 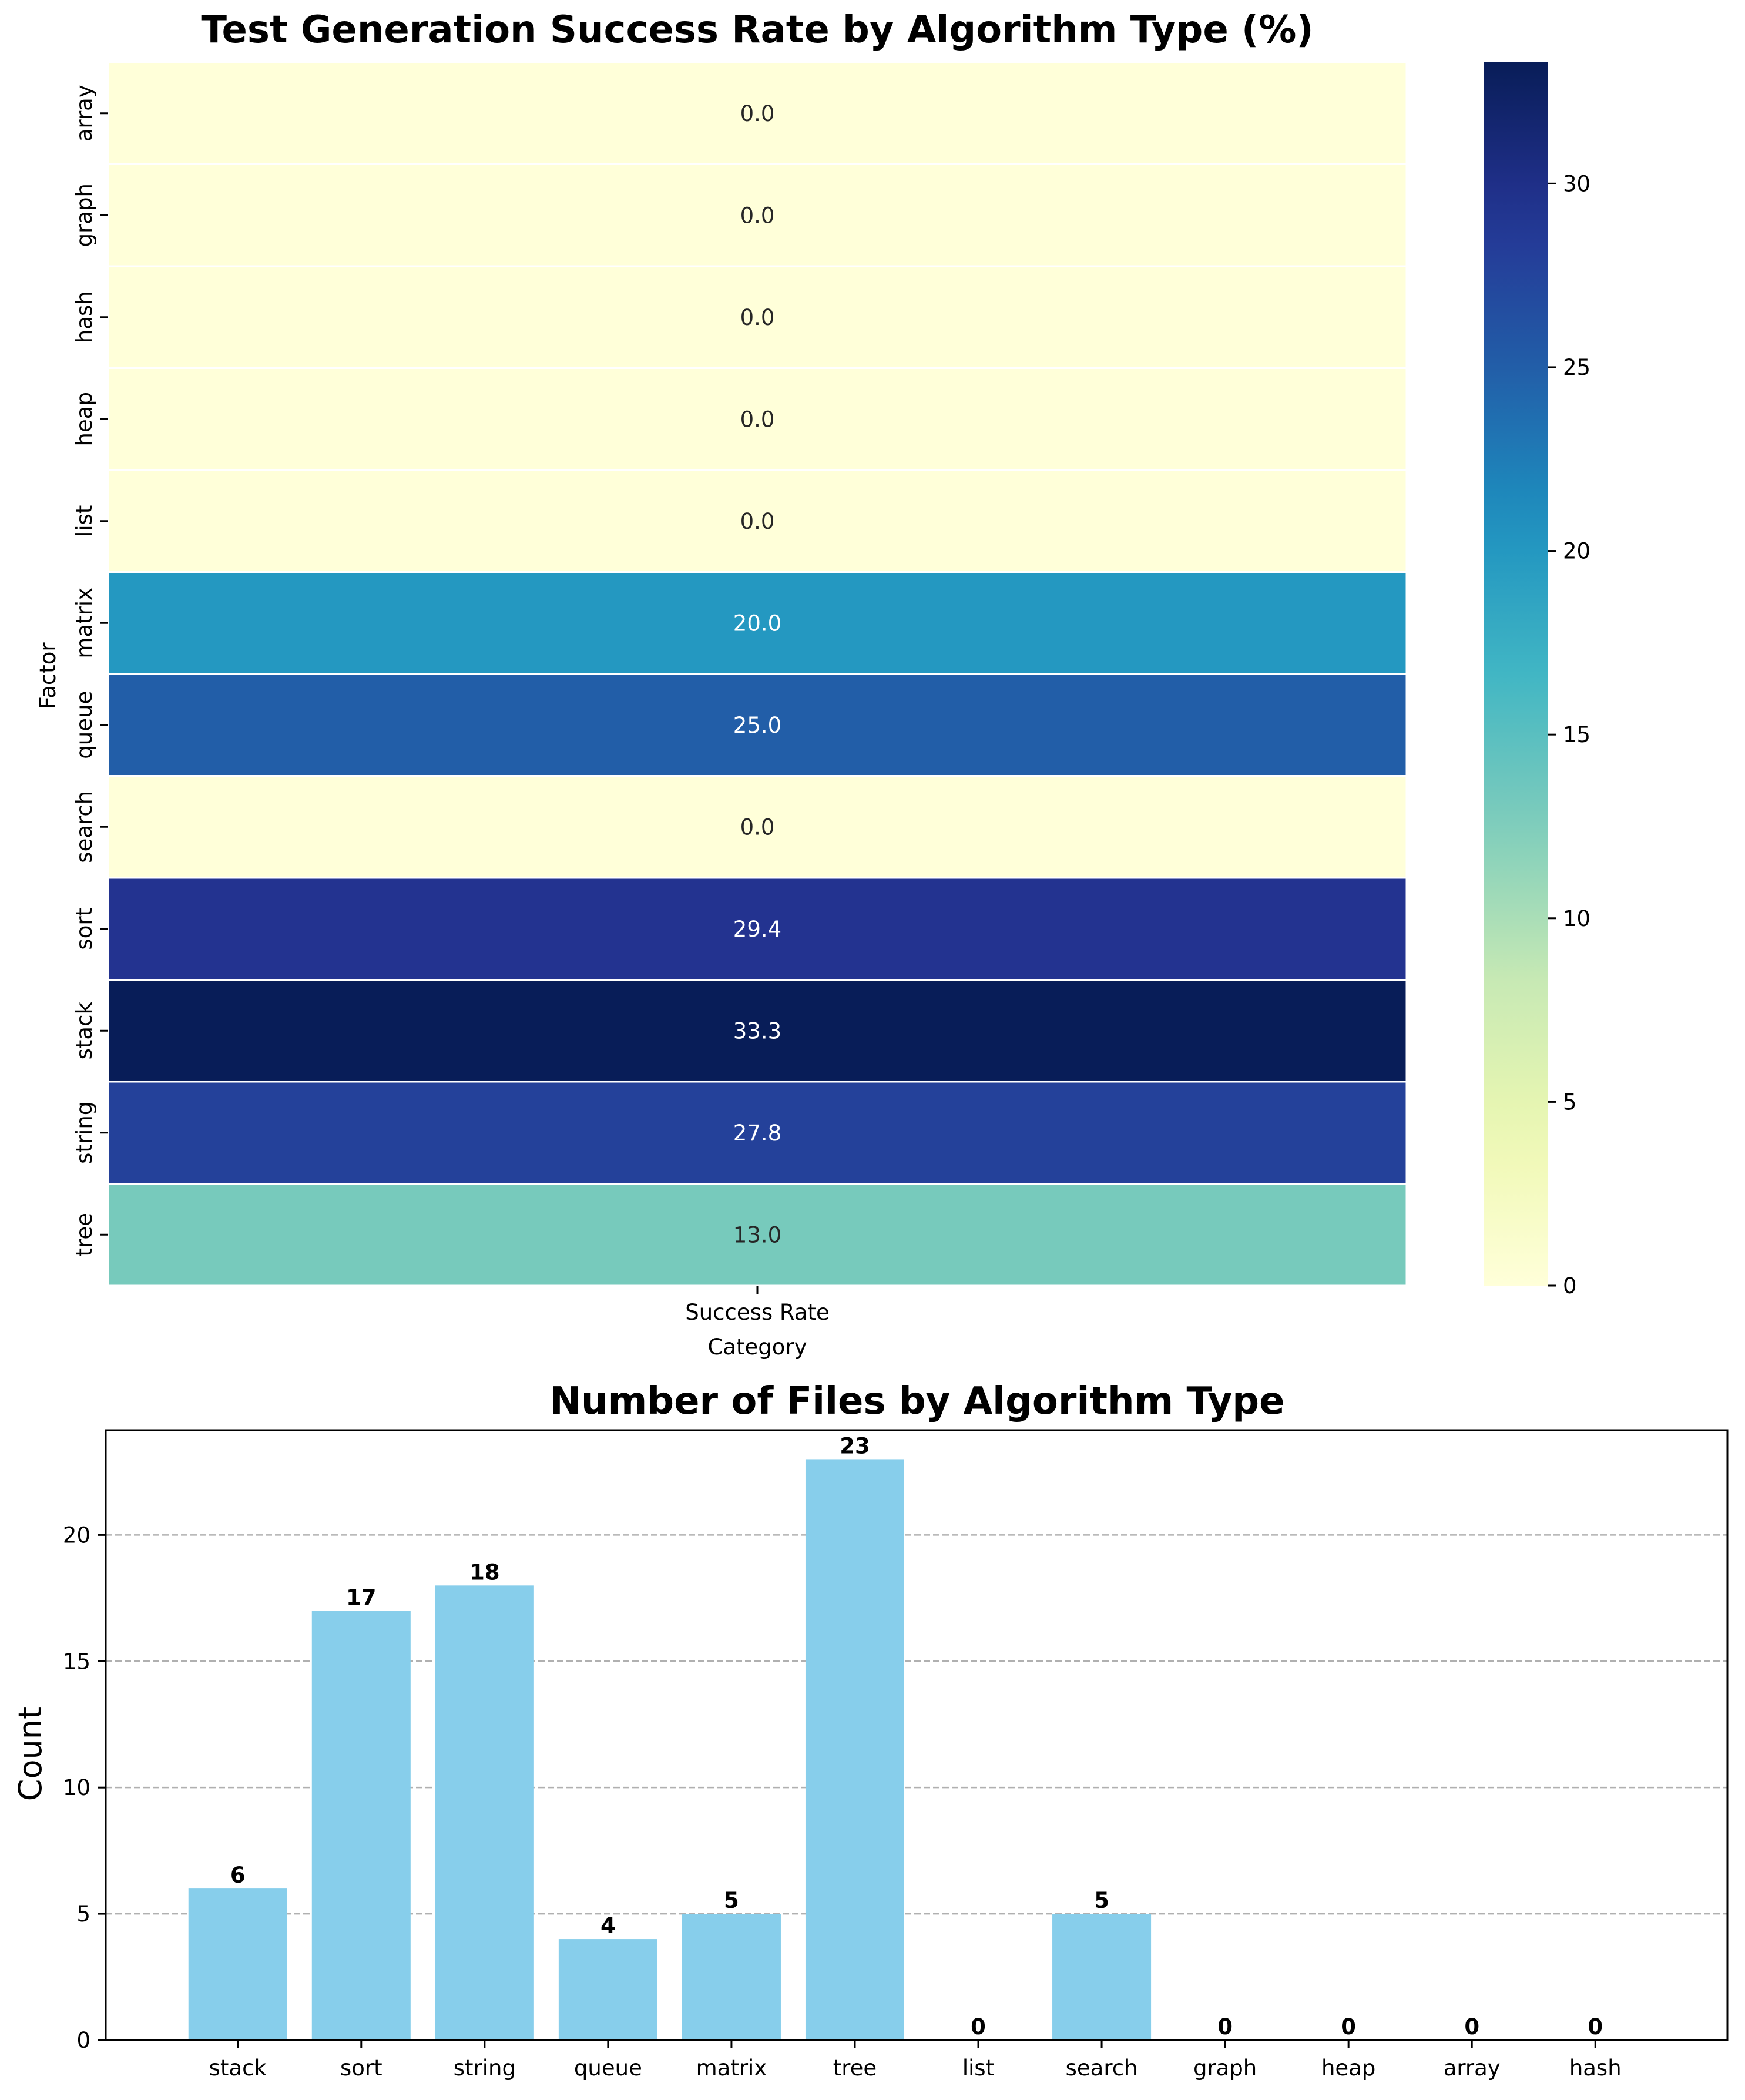 I want to click on heatmap-cell-list, so click(x=757, y=521).